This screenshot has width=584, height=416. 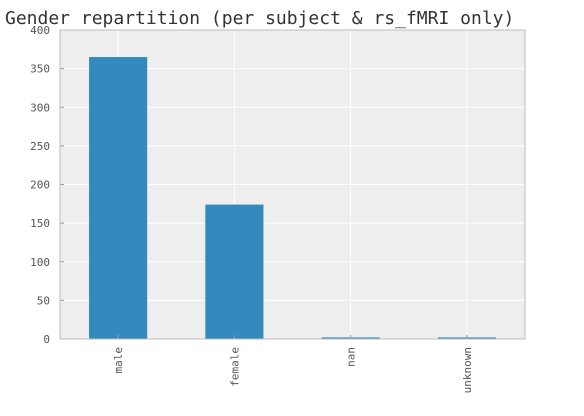 What do you see at coordinates (118, 360) in the screenshot?
I see `x-tick-label-male: male` at bounding box center [118, 360].